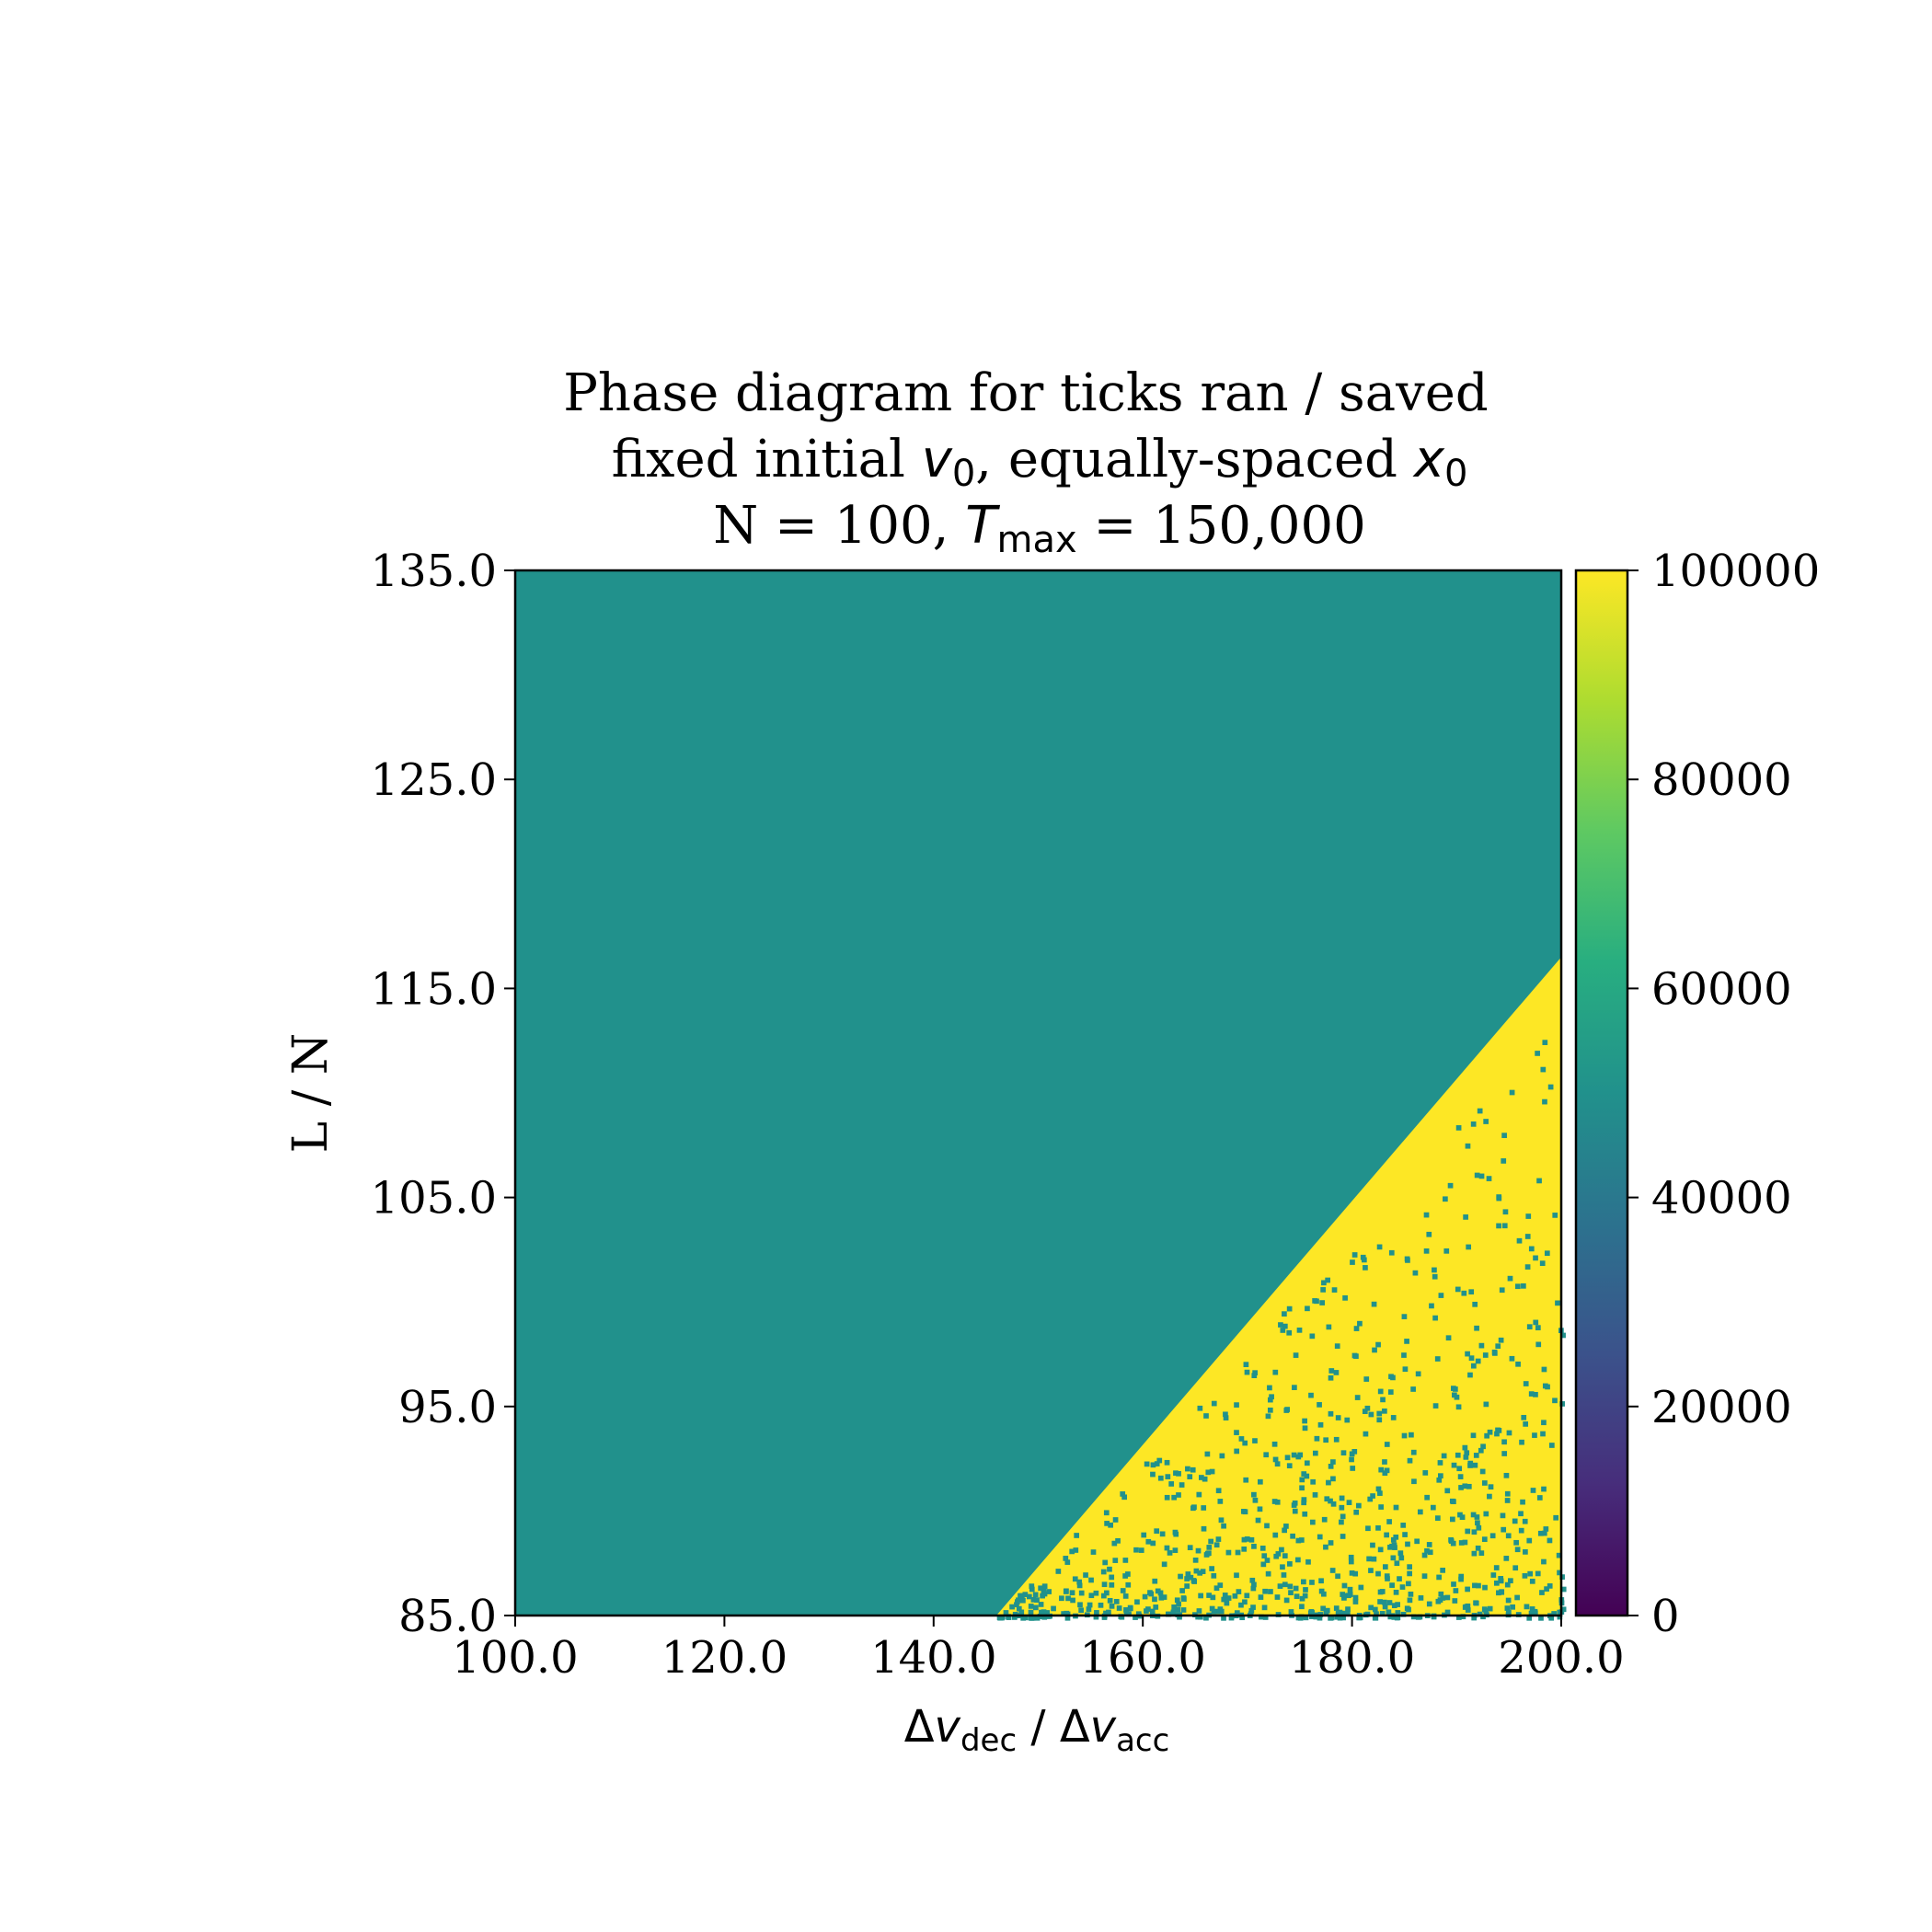  Describe the element at coordinates (1721, 1199) in the screenshot. I see `colorbar-tick-label: 40000` at that location.